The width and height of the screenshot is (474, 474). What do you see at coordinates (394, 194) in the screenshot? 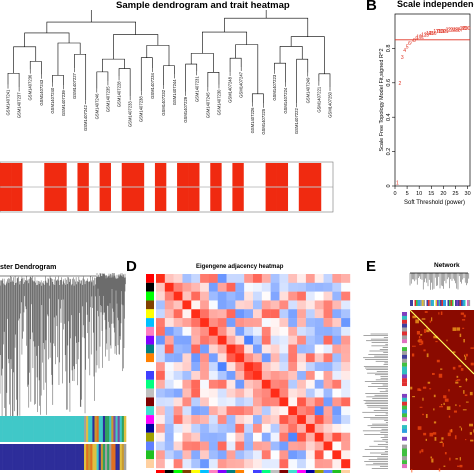
I see `x-tick-label: 0` at bounding box center [394, 194].